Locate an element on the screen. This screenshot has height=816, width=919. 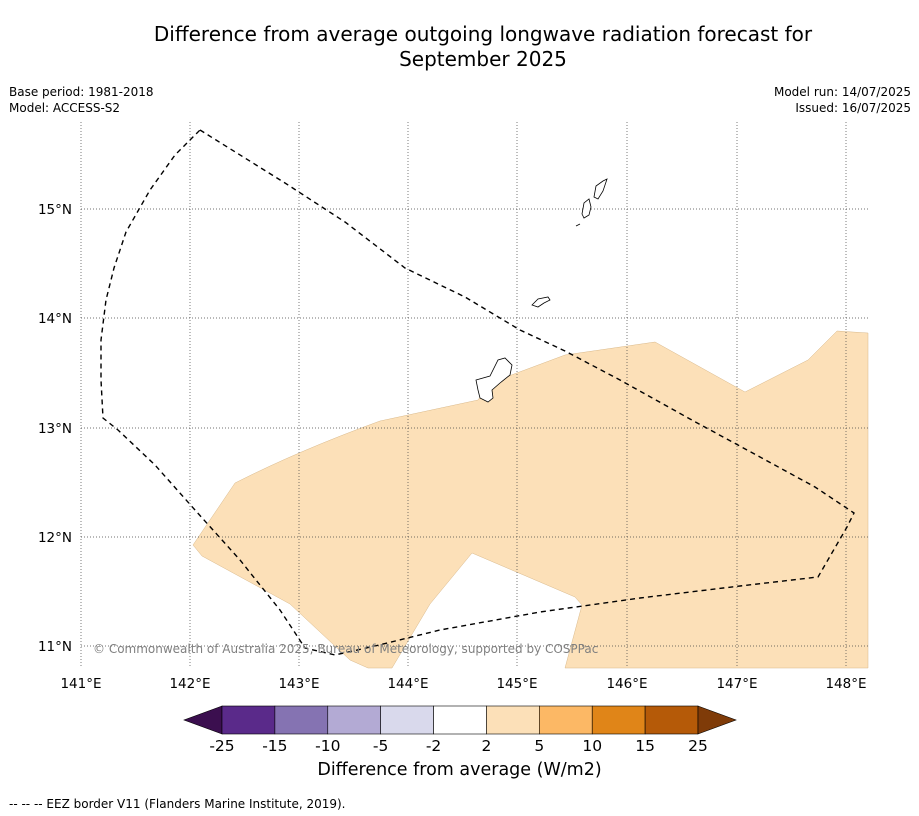
lat-label: 12°N is located at coordinates (55, 538).